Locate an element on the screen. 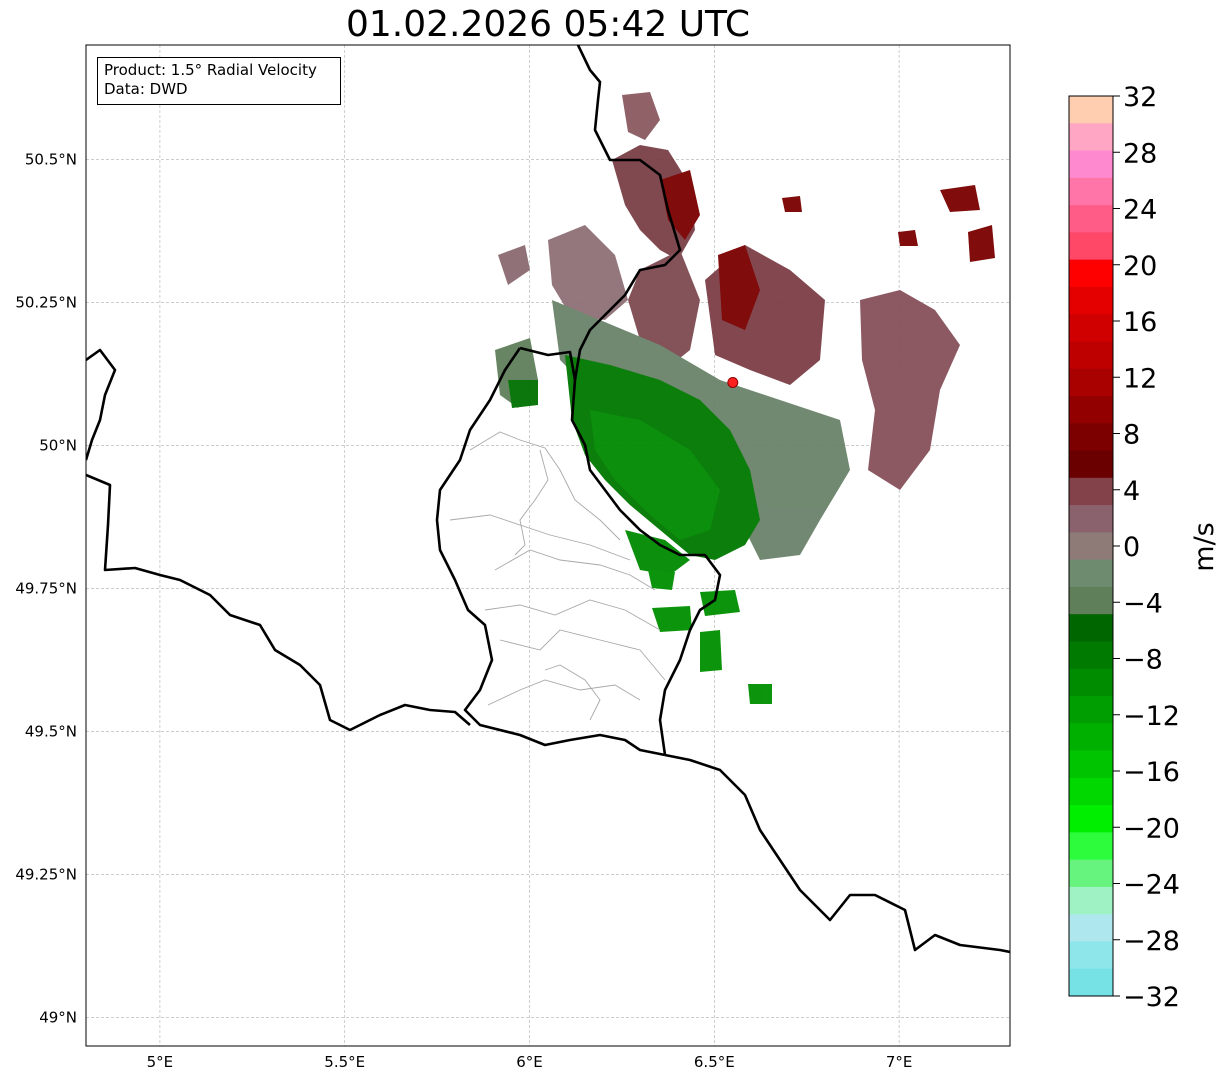 The height and width of the screenshot is (1081, 1225). region-borders is located at coordinates (557, 576).